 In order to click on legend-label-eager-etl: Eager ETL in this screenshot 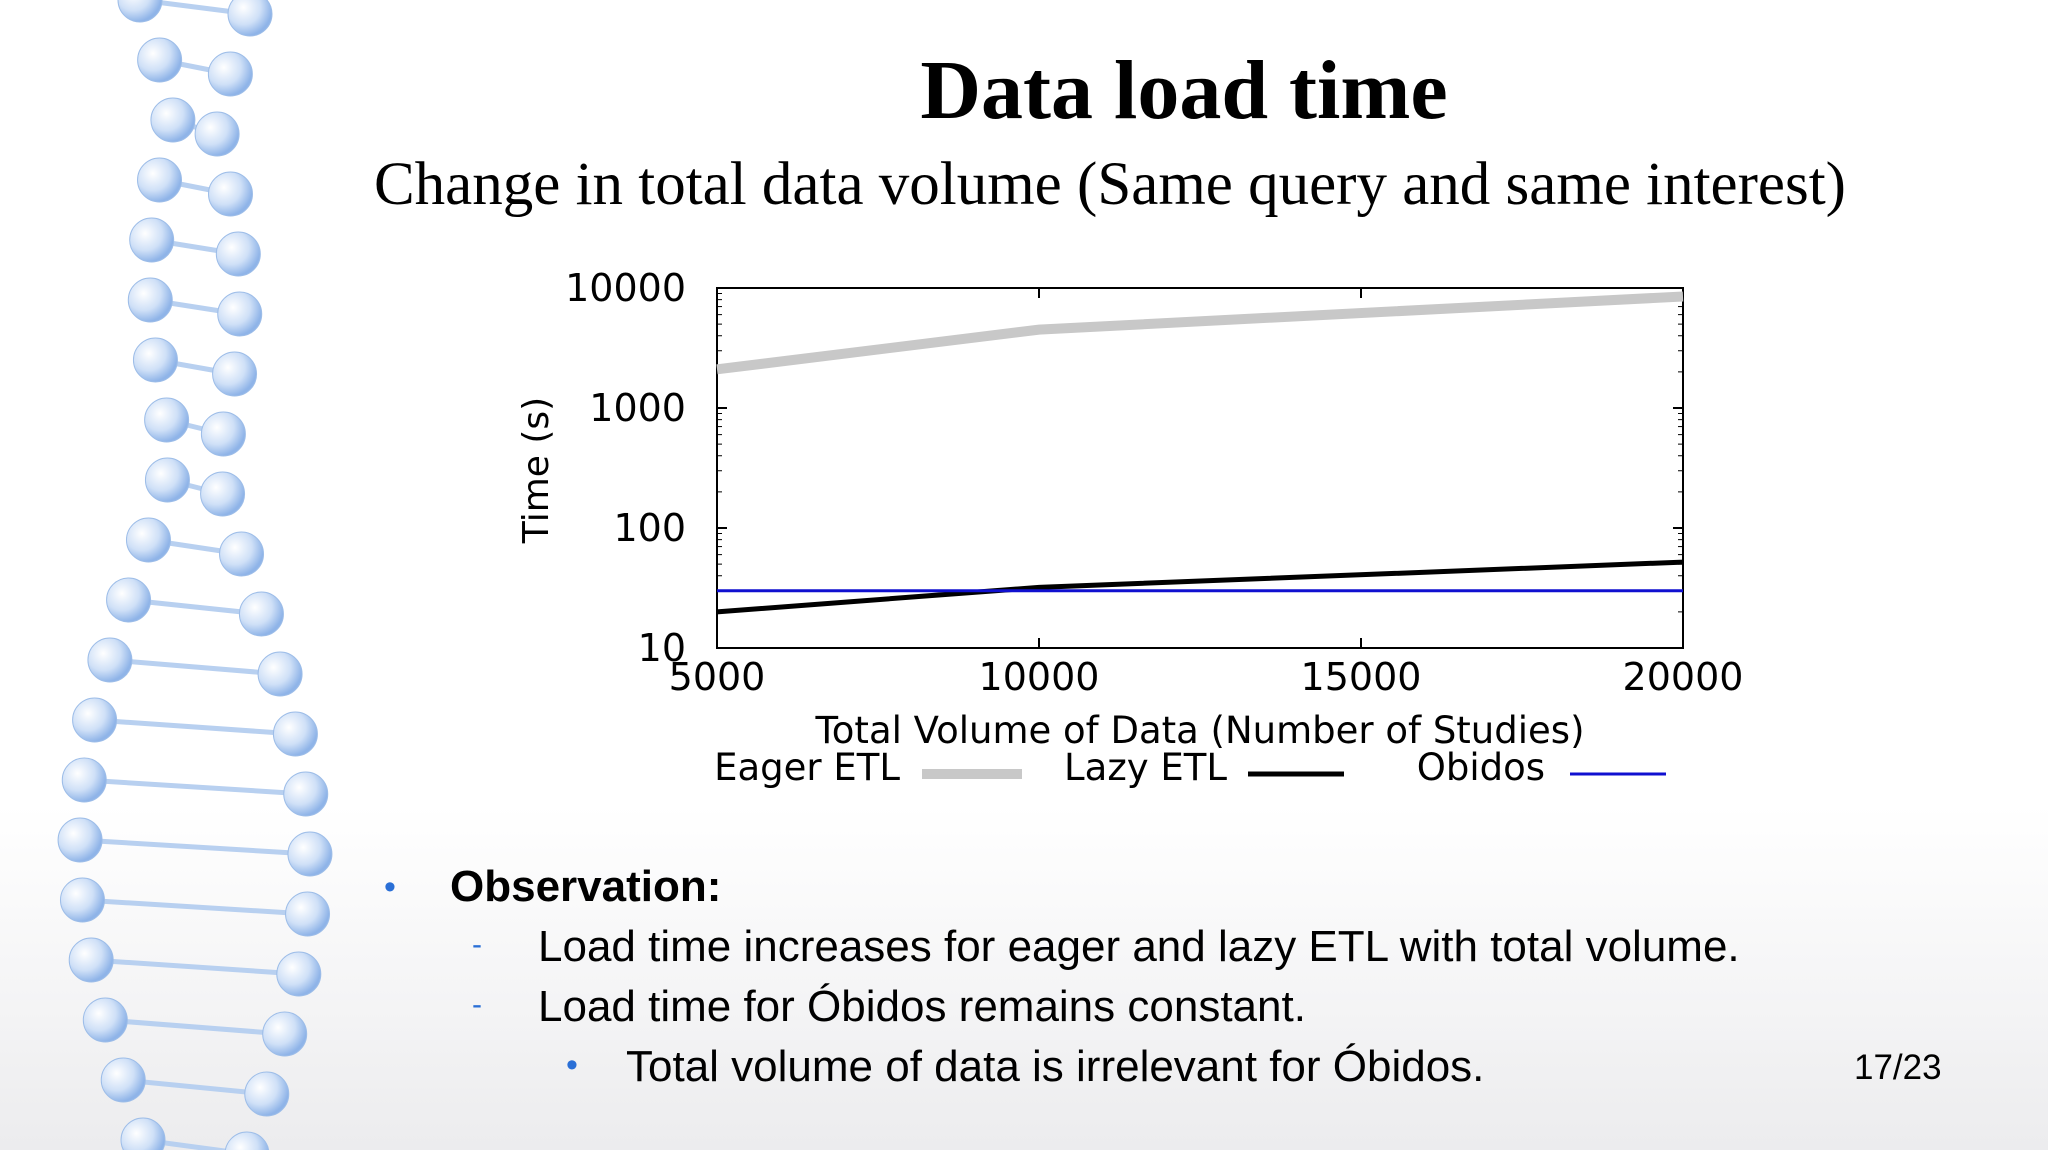, I will do `click(807, 767)`.